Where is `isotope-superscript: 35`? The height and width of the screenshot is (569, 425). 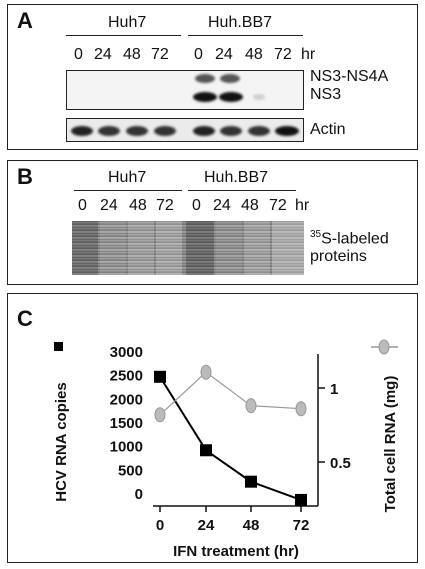 isotope-superscript: 35 is located at coordinates (316, 234).